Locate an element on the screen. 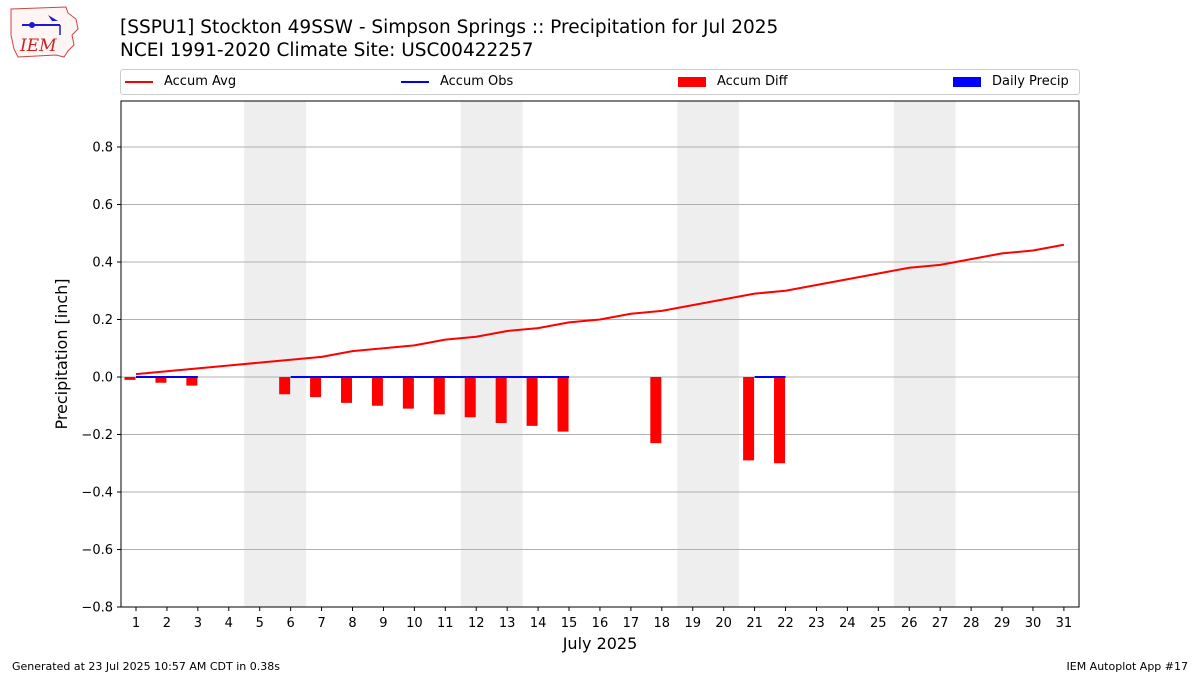 The image size is (1200, 675). legend-swatch-daily-precip is located at coordinates (967, 82).